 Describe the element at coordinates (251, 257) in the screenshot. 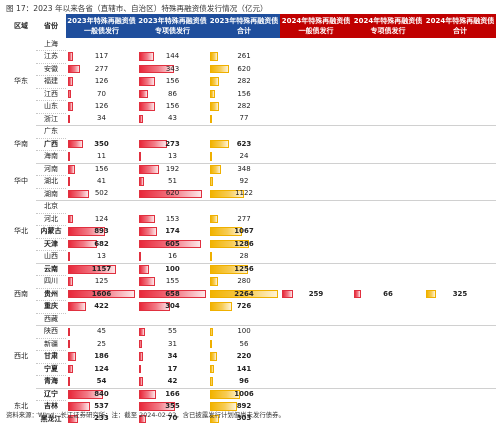

I see `table-row: 山西 13 16 28` at that location.